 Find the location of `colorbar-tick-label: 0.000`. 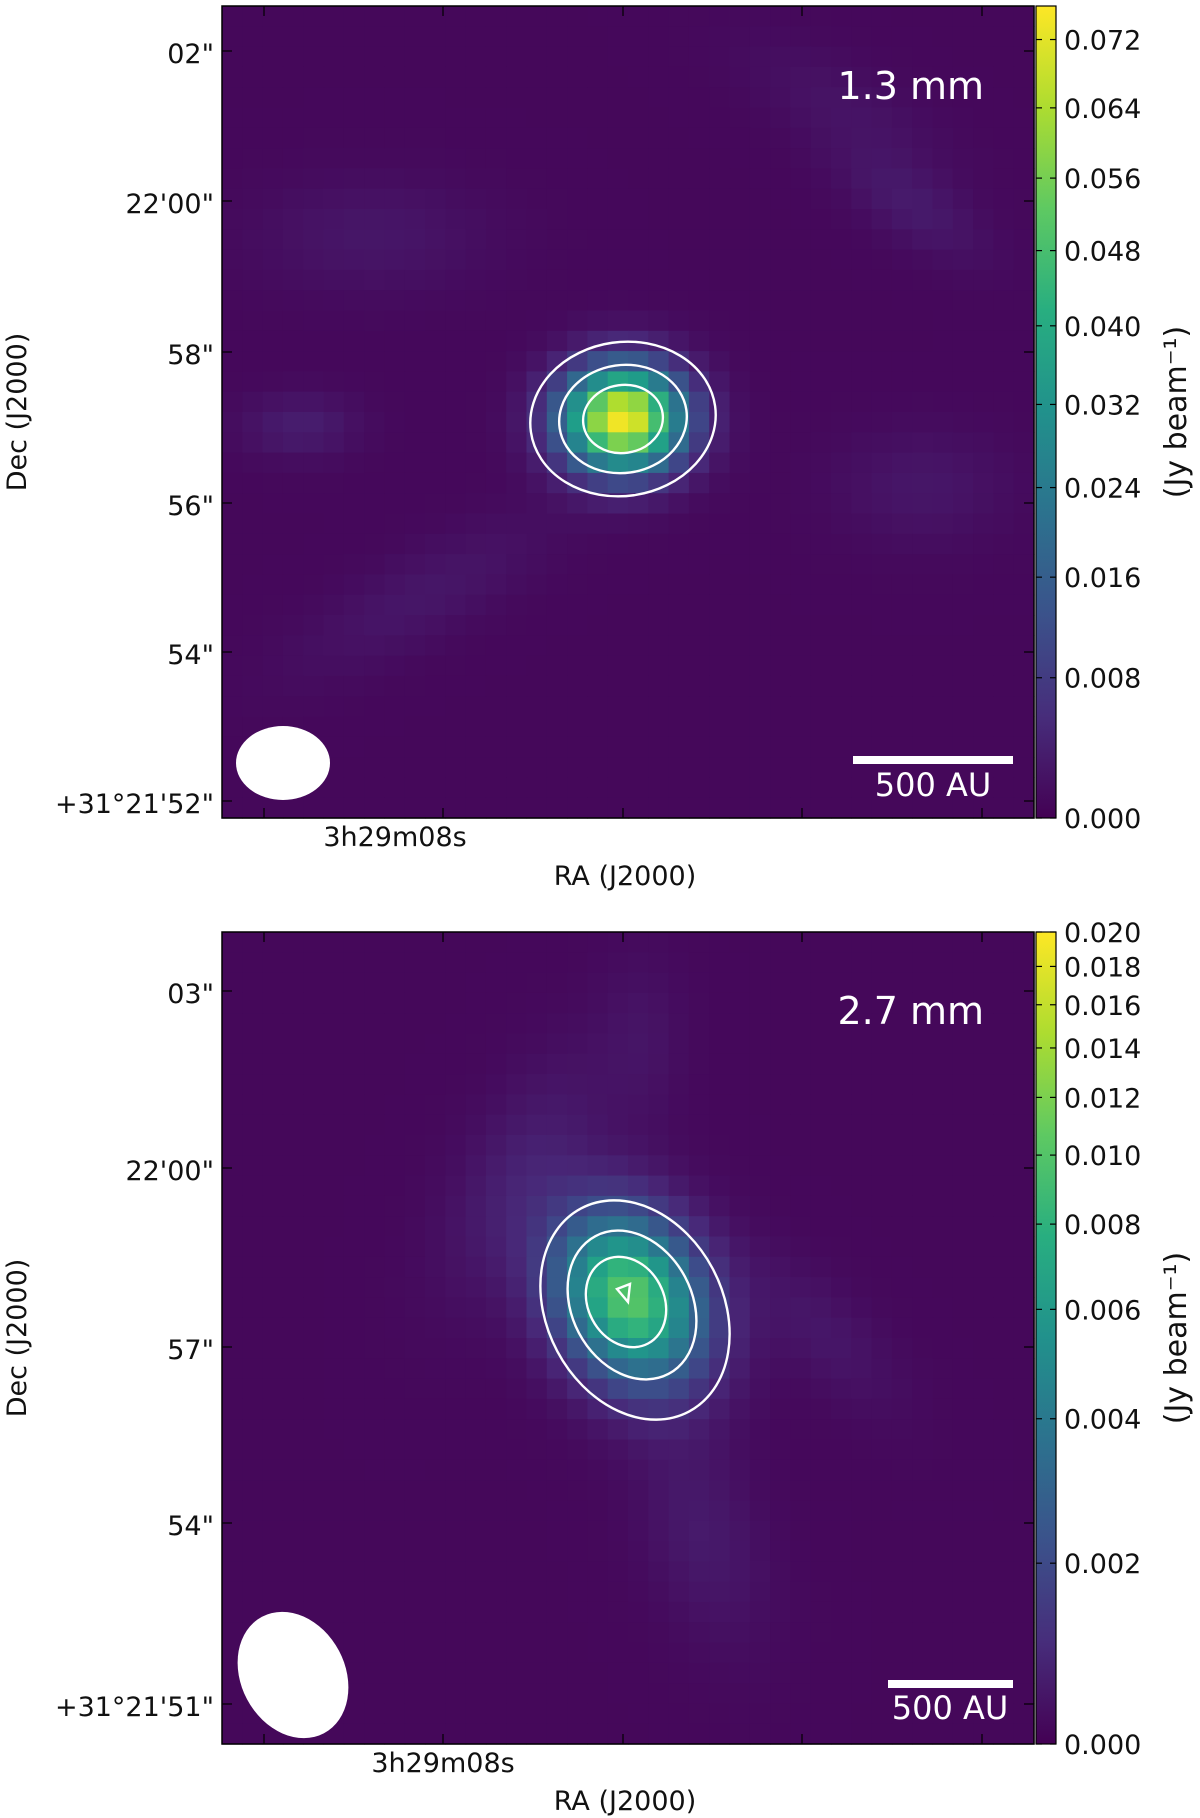

colorbar-tick-label: 0.000 is located at coordinates (1102, 819).